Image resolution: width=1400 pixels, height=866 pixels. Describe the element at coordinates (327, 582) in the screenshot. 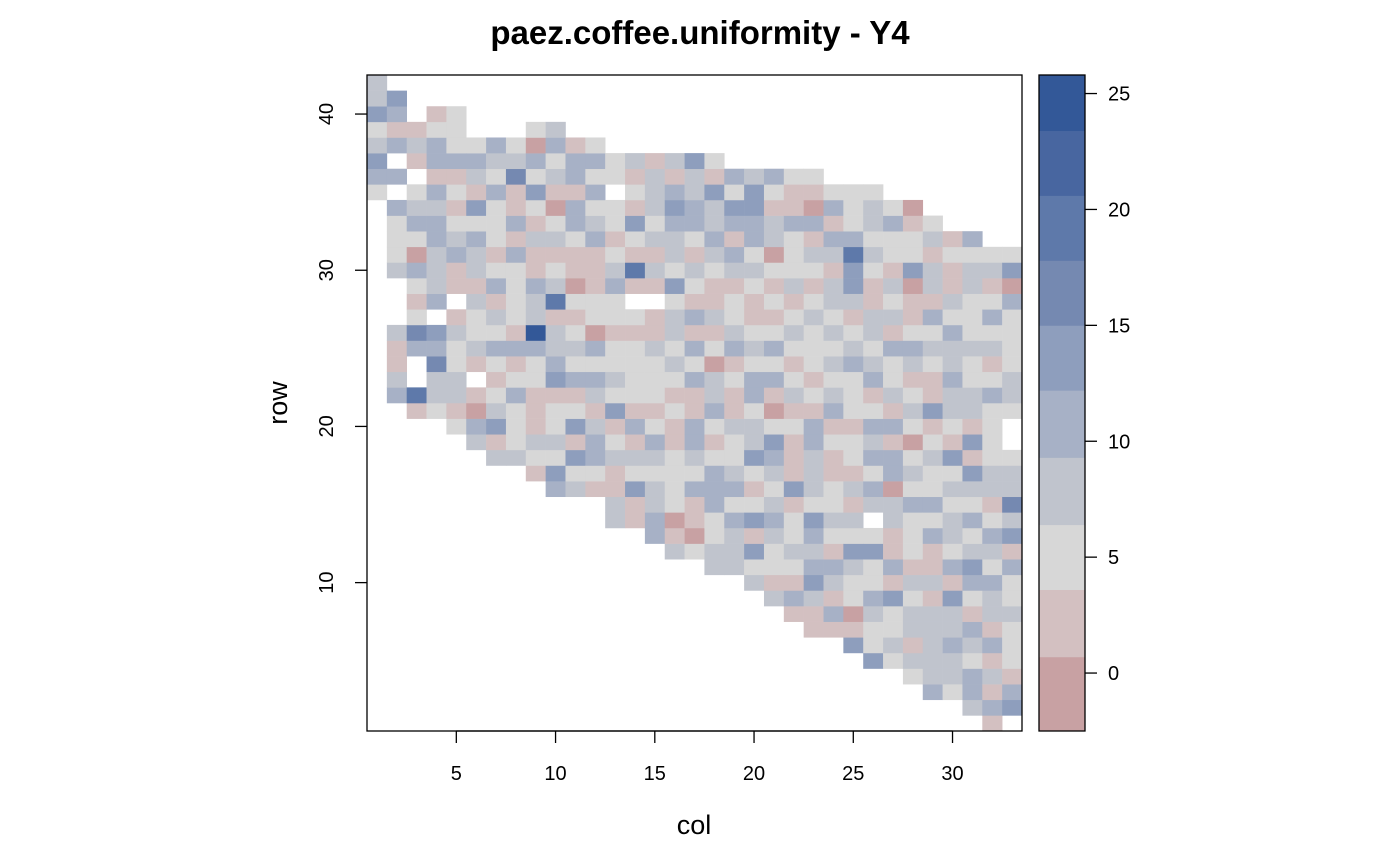

I see `y-tick-label: 10` at that location.